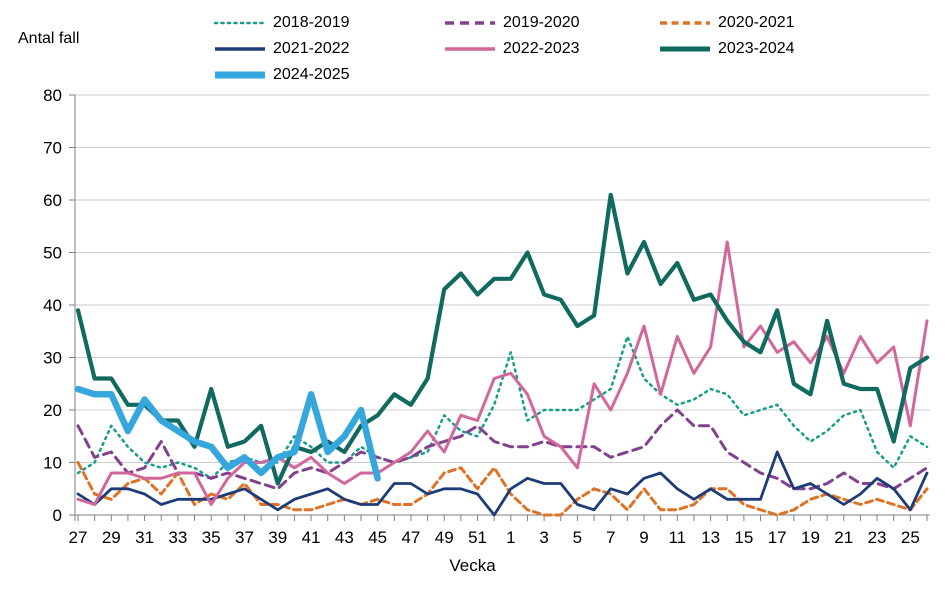  I want to click on series-line-2021-2022, so click(502, 483).